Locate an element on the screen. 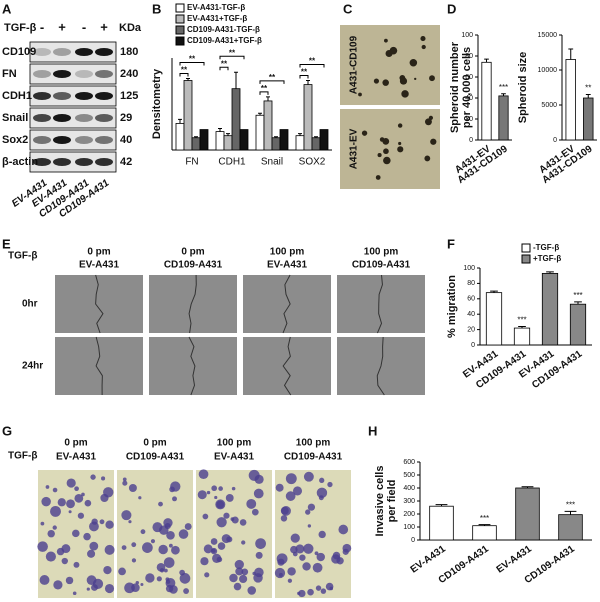  legend-label: EV-A431-TGF-β is located at coordinates (216, 7).